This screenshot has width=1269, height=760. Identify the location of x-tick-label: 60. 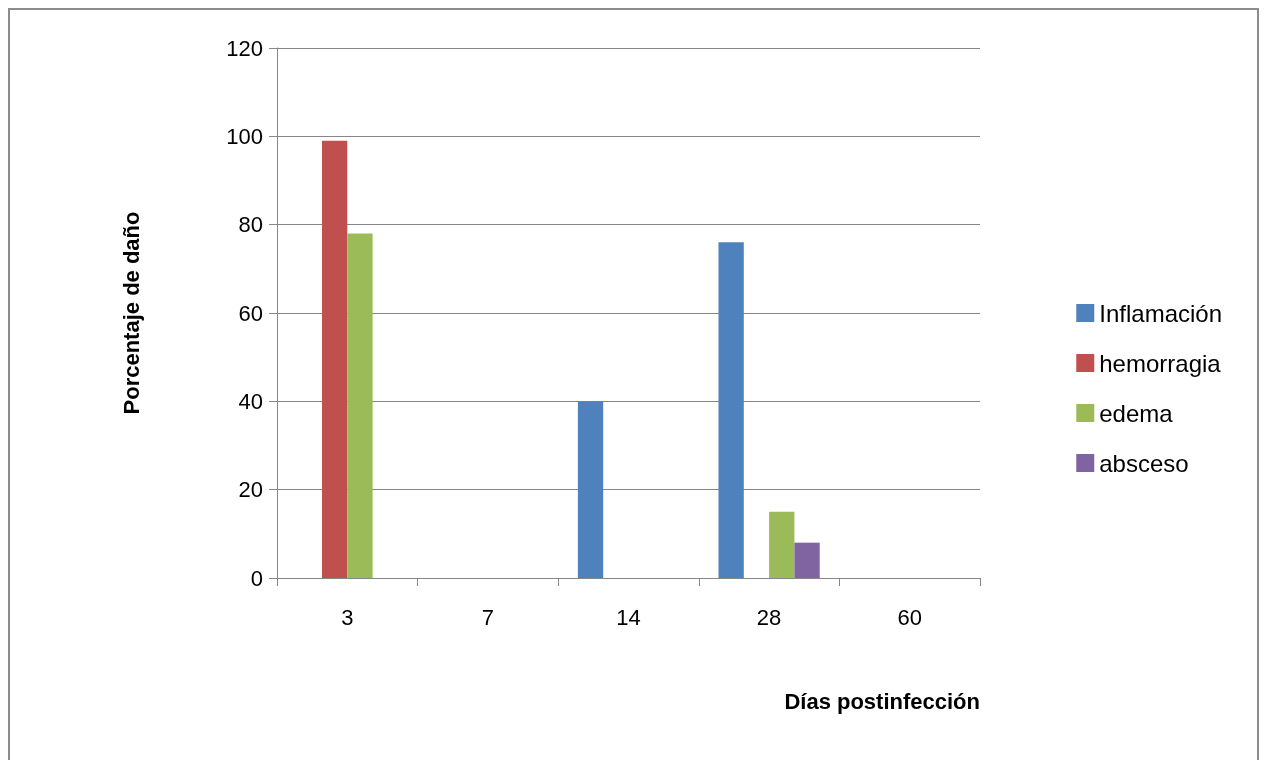
(909, 617).